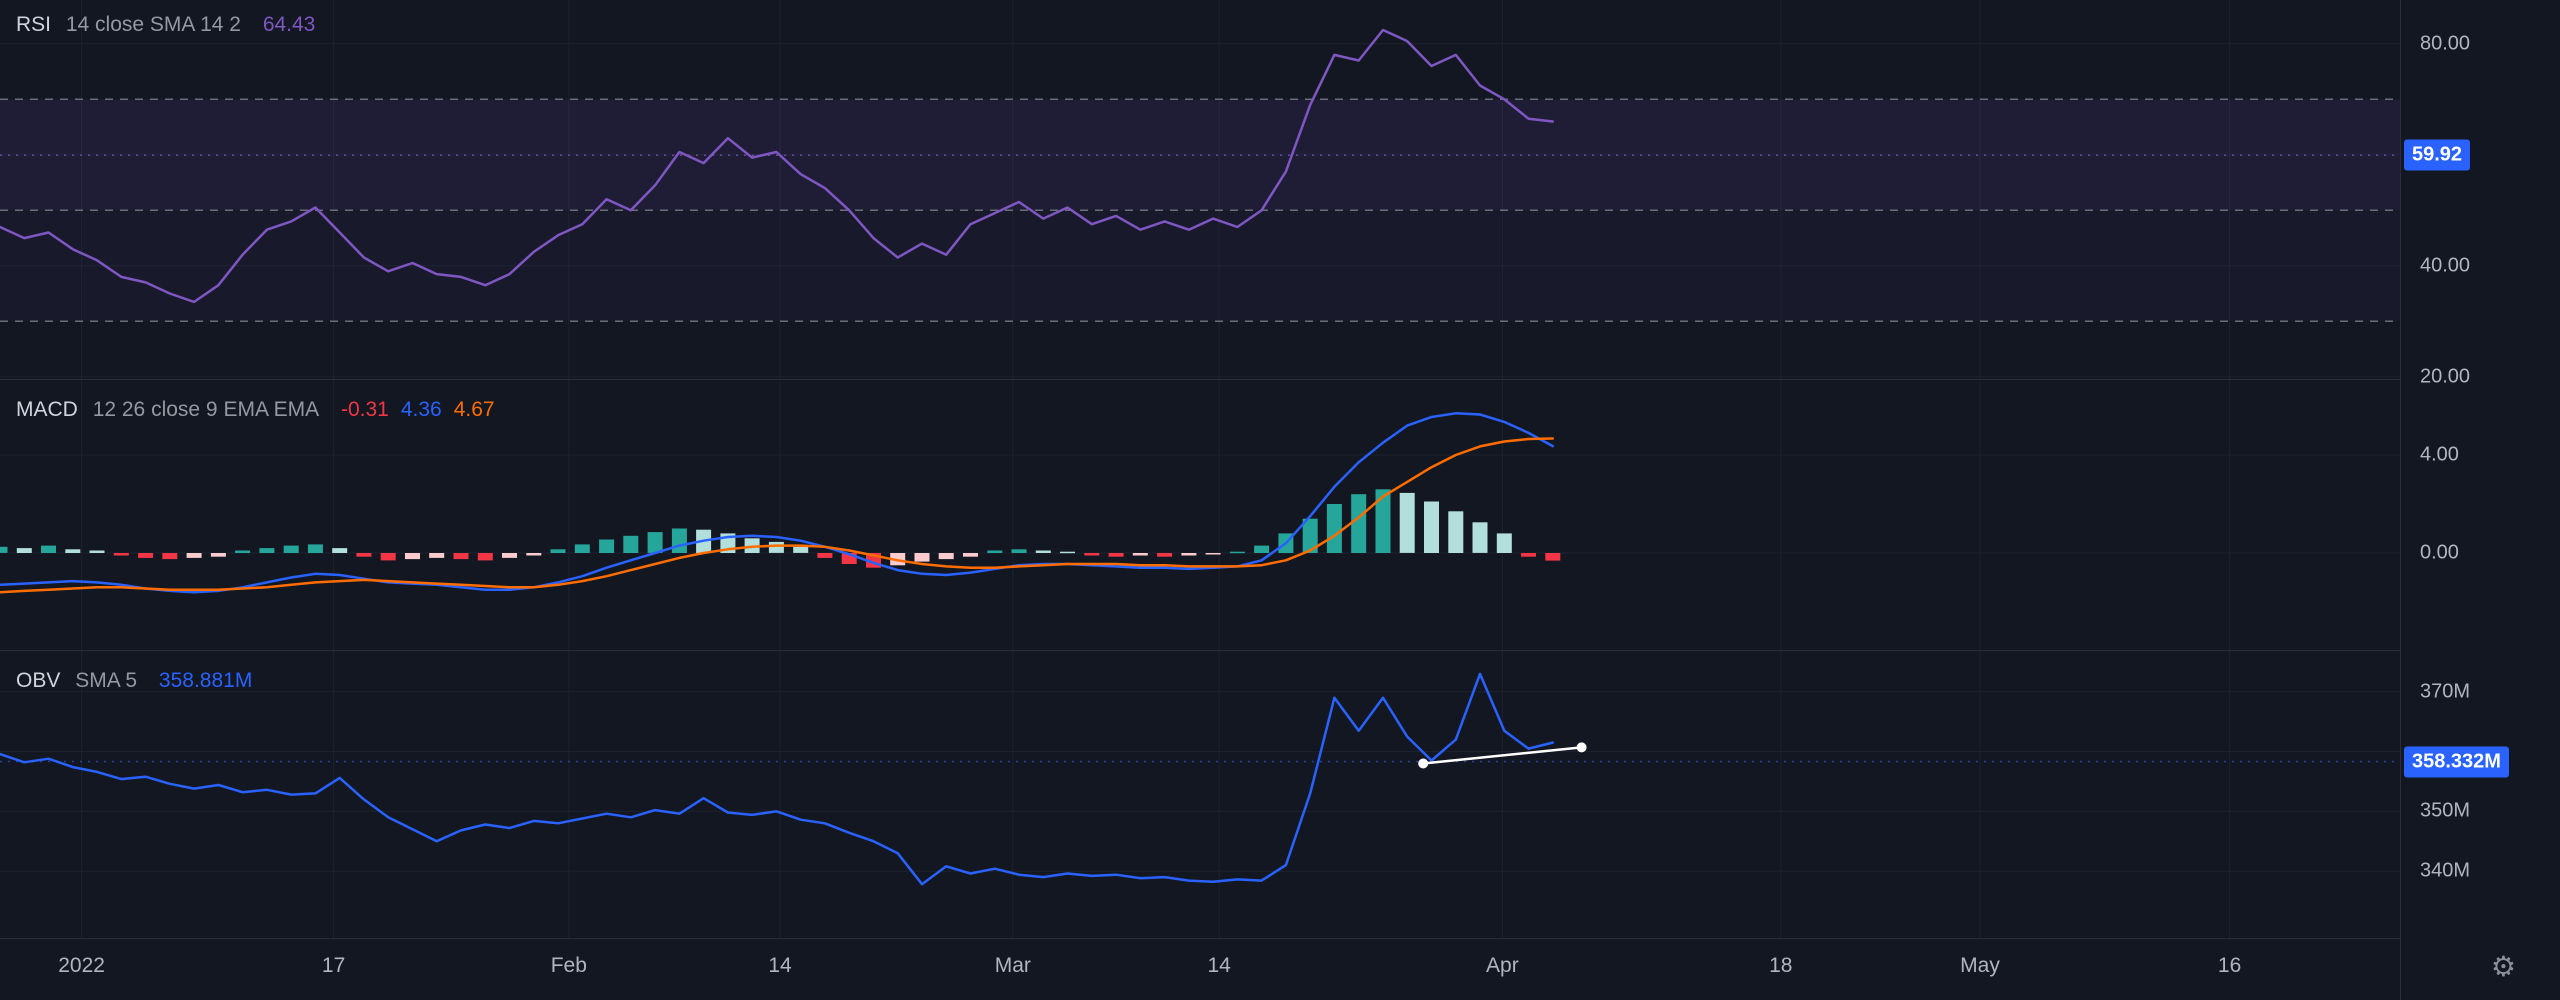 The height and width of the screenshot is (1000, 2560). I want to click on indicator-params: 12 26 close 9 EMA EMA, so click(206, 409).